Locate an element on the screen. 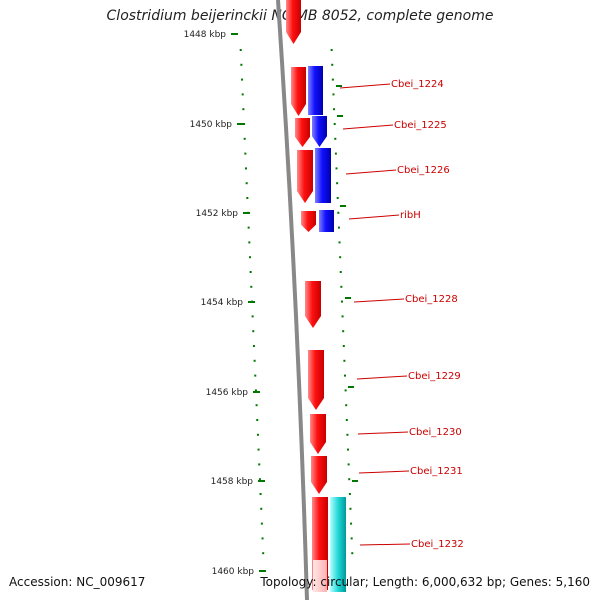 The width and height of the screenshot is (600, 600). gene-label: Cbei_1230 is located at coordinates (435, 432).